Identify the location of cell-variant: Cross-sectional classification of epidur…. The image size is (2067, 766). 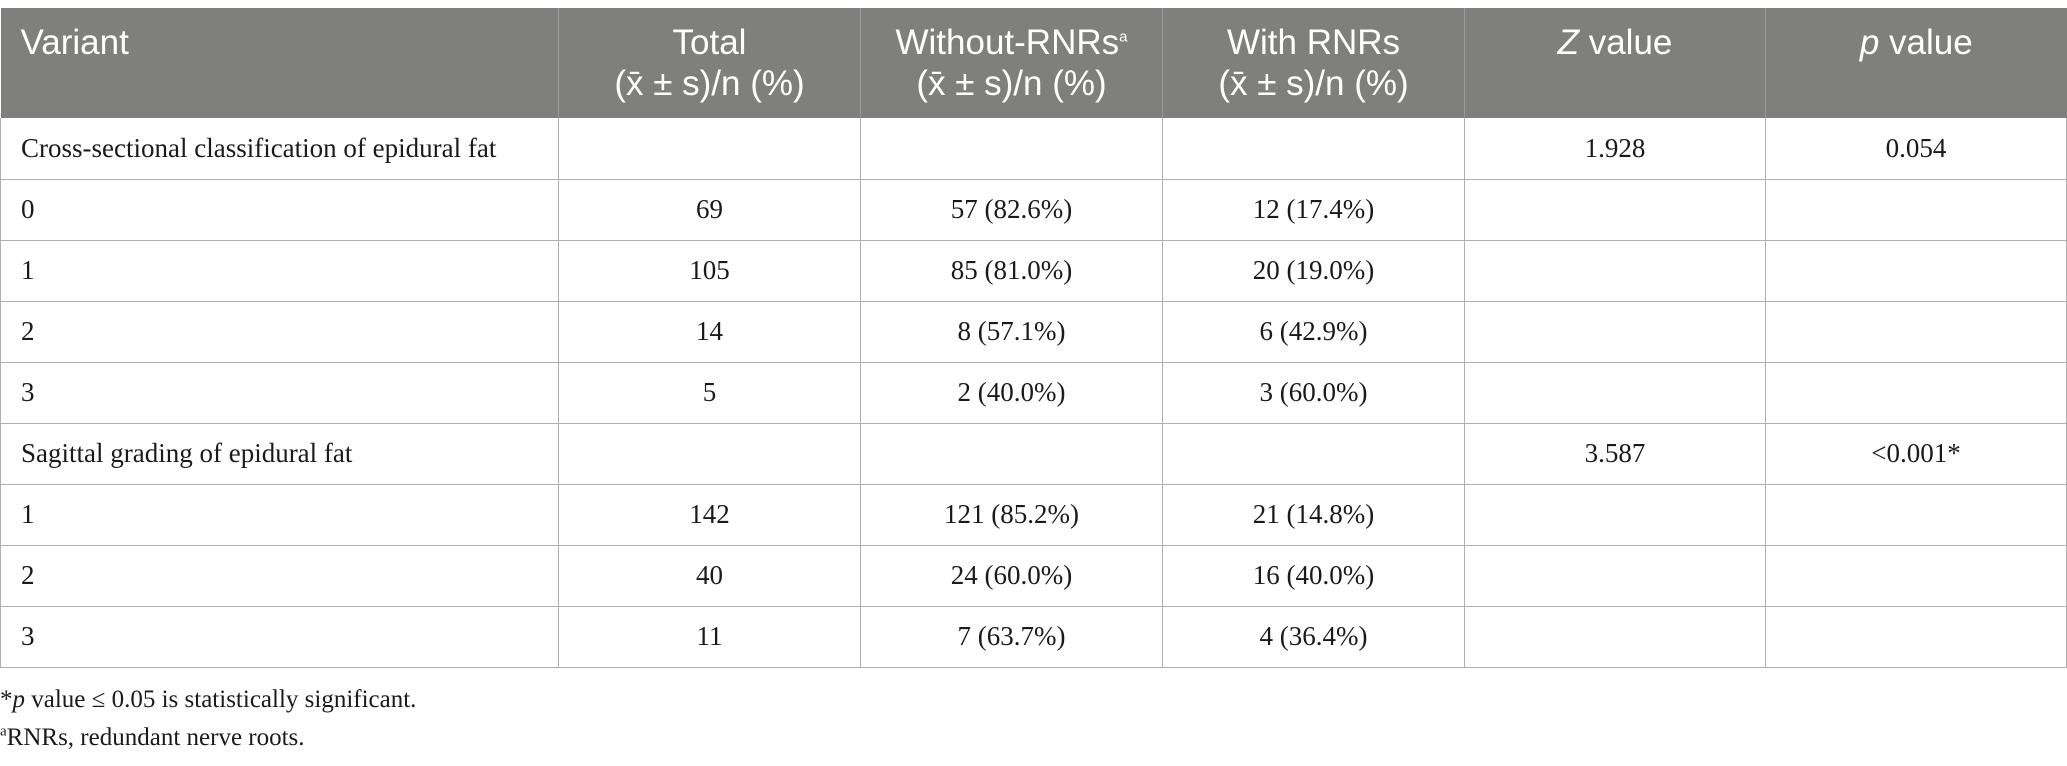
(279, 149).